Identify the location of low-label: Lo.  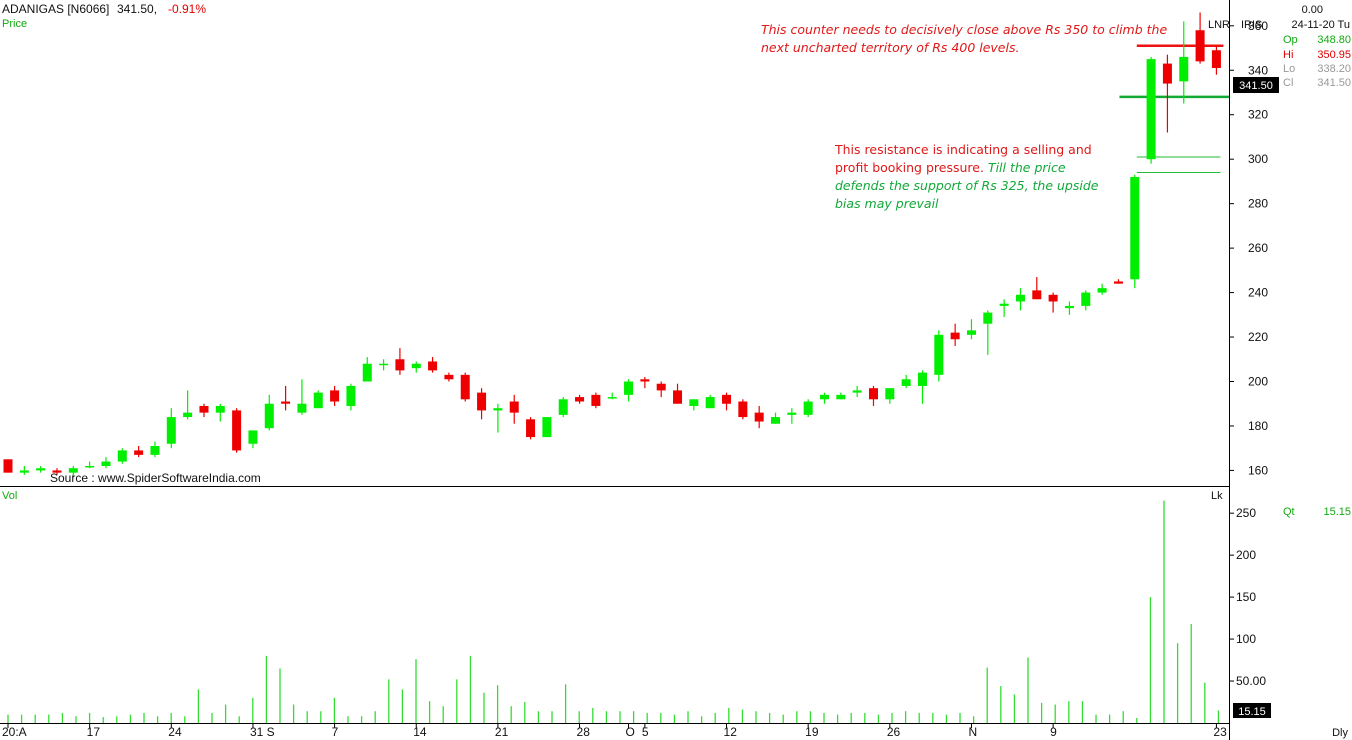
(1289, 69).